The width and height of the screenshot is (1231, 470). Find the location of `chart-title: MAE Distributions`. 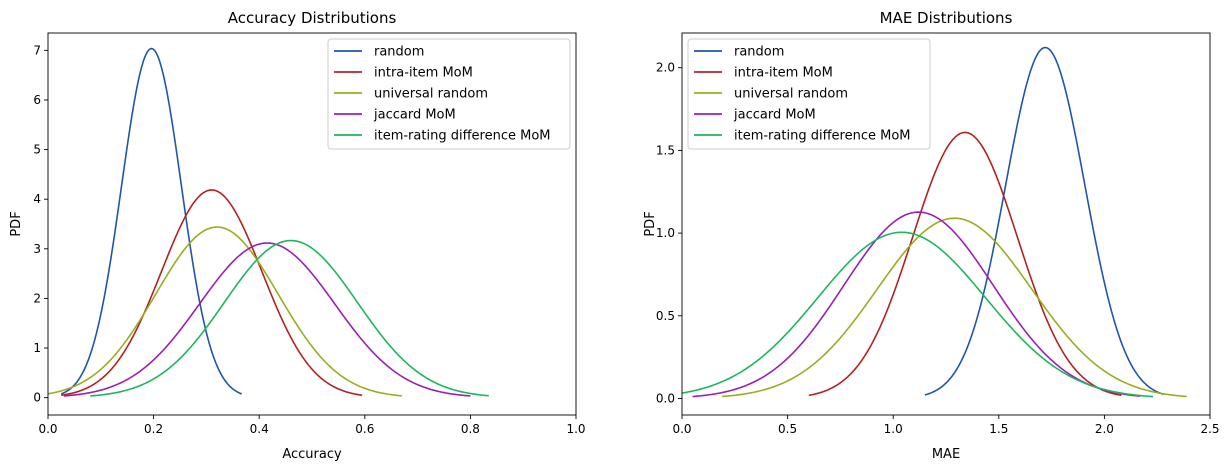

chart-title: MAE Distributions is located at coordinates (946, 18).